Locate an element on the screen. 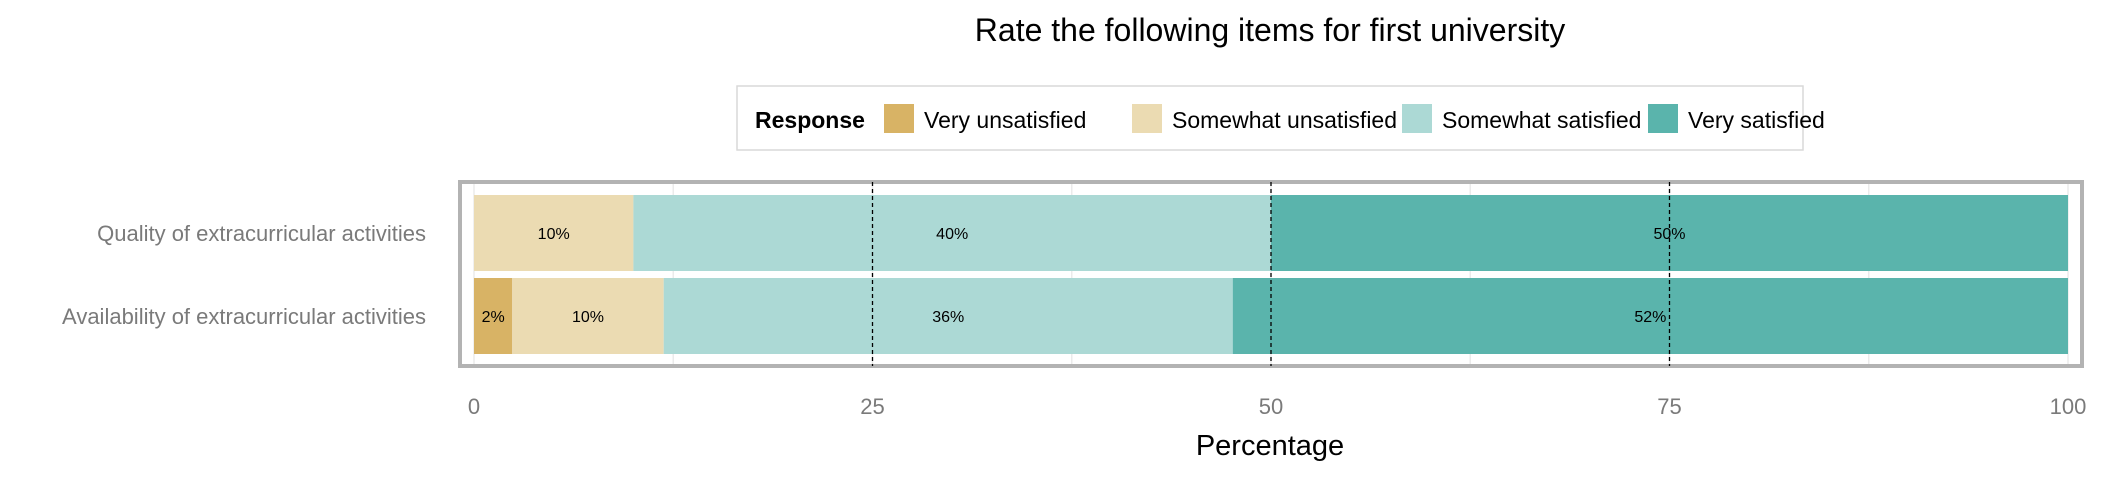  legend-label: Somewhat satisfied is located at coordinates (1541, 120).